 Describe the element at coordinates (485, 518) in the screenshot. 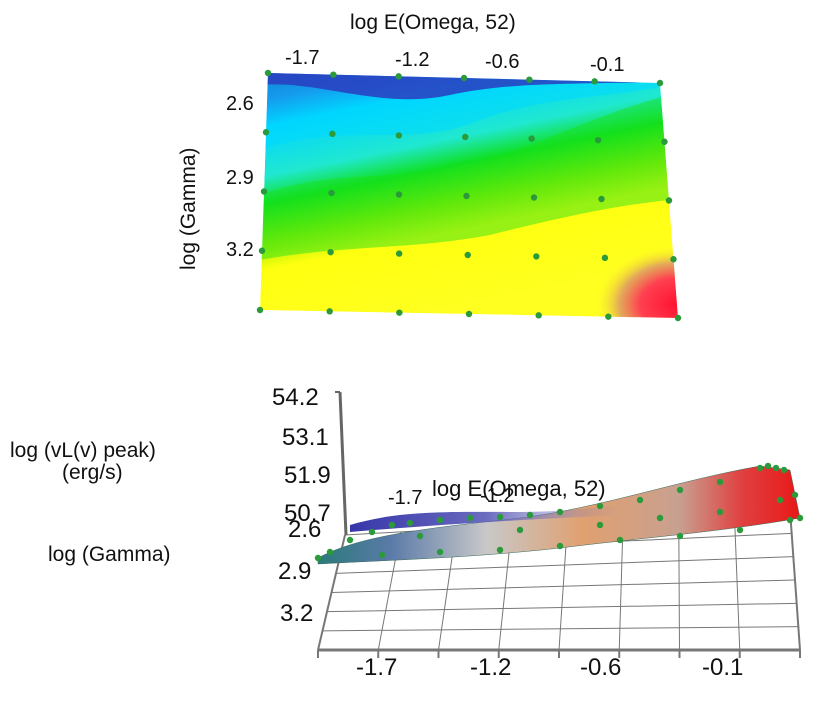

I see `surface-ridge` at that location.